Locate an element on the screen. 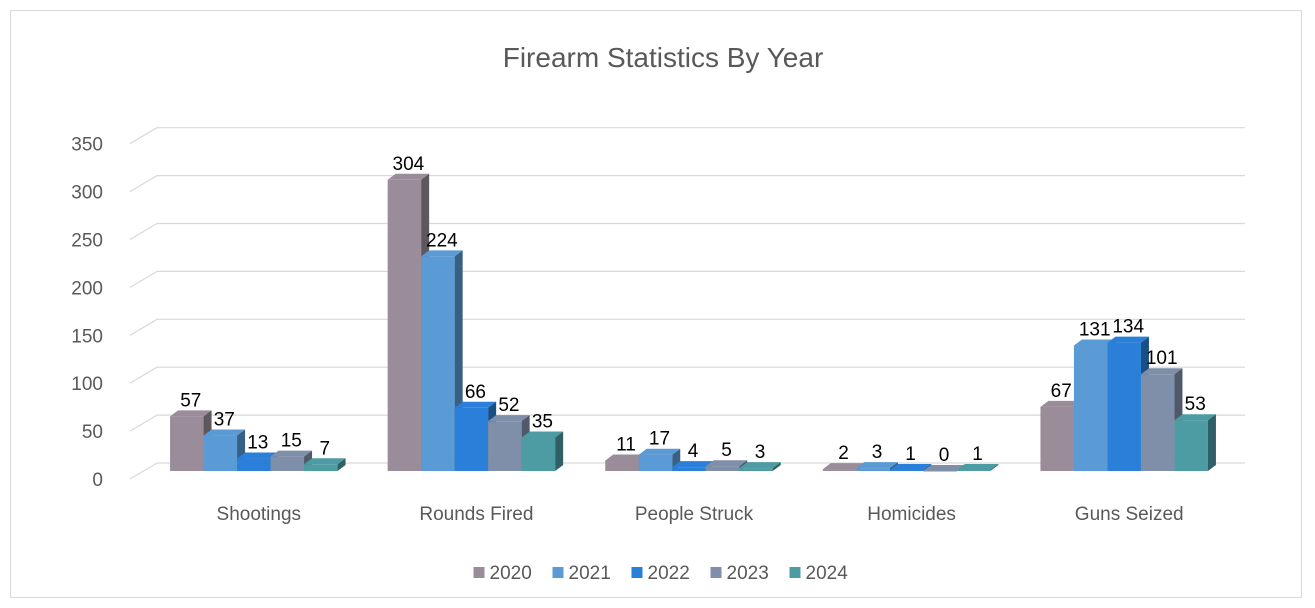 This screenshot has height=608, width=1315. data-label: 37 is located at coordinates (224, 420).